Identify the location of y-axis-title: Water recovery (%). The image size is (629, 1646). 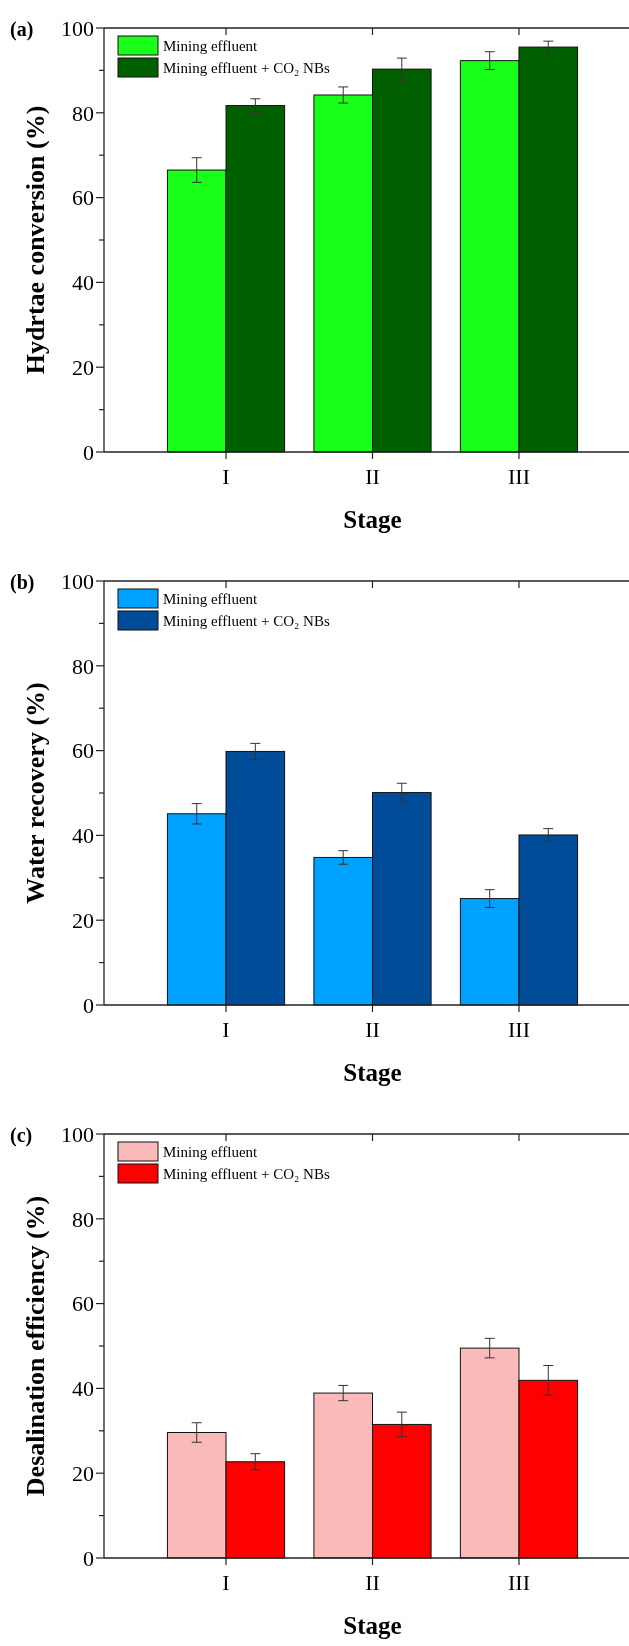
(35, 793).